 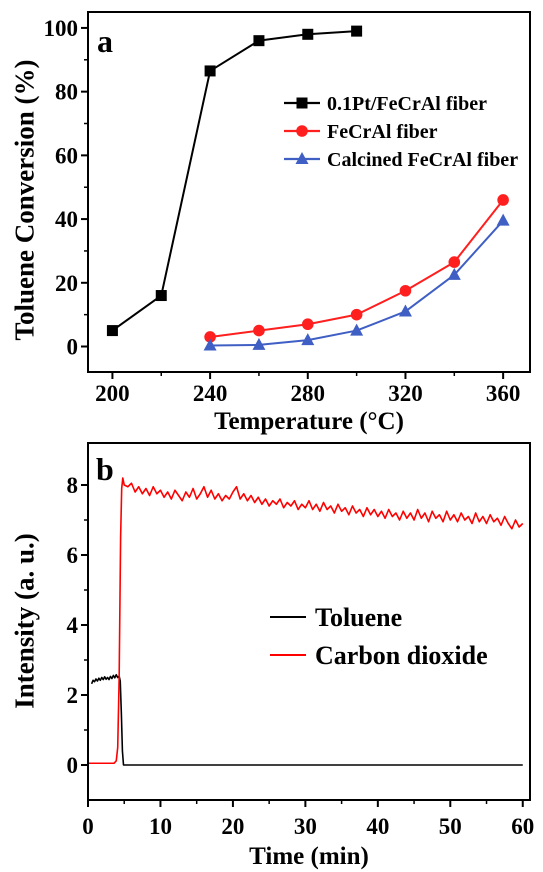 What do you see at coordinates (382, 132) in the screenshot?
I see `legend-label: FeCrAl fiber` at bounding box center [382, 132].